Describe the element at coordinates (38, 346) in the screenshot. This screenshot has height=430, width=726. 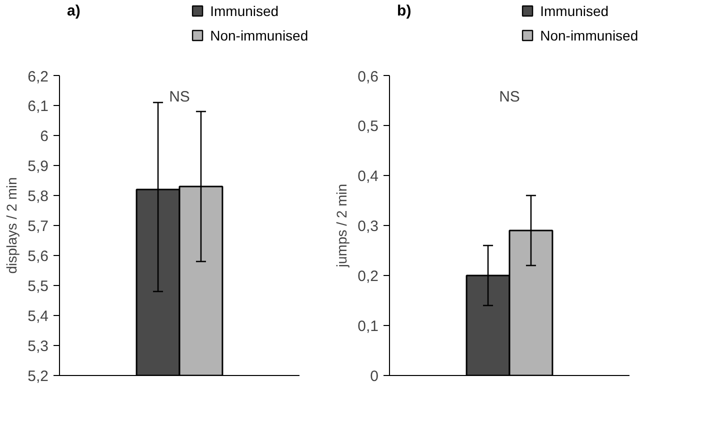
I see `y-tick-label: 5,3` at that location.